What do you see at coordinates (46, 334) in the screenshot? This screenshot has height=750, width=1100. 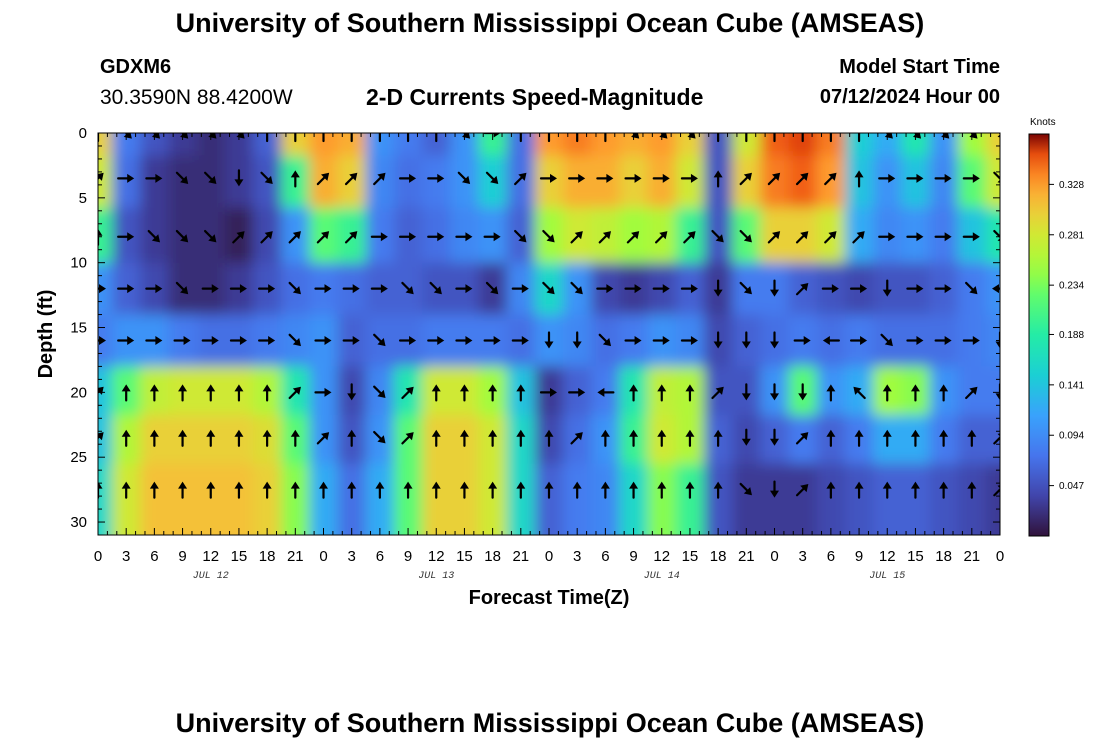 I see `y-axis-label: Depth (ft)` at bounding box center [46, 334].